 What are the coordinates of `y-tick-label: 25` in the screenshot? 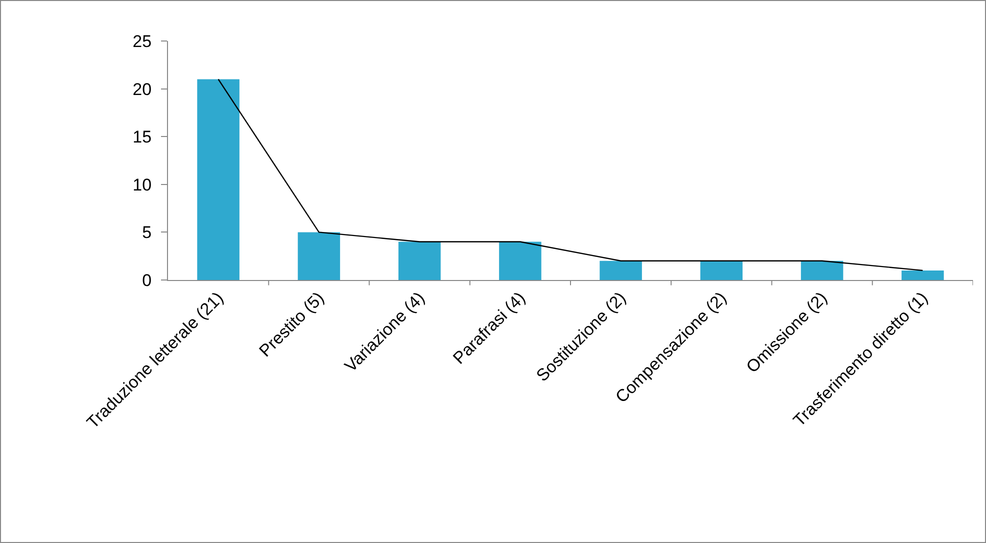 It's located at (142, 41).